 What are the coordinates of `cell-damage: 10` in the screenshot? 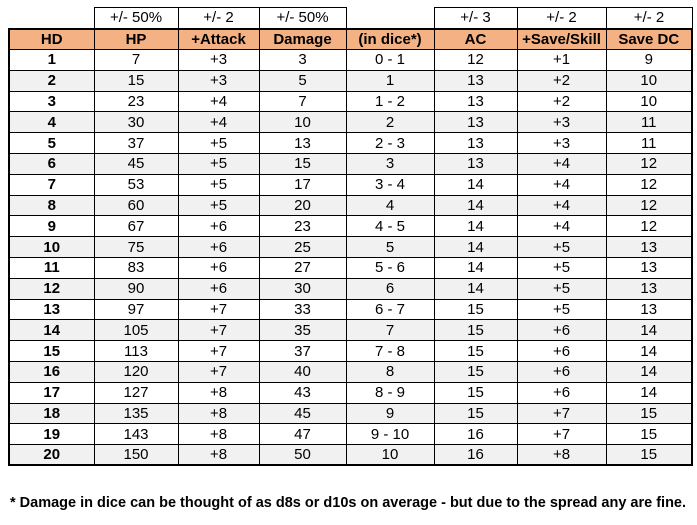 It's located at (302, 122).